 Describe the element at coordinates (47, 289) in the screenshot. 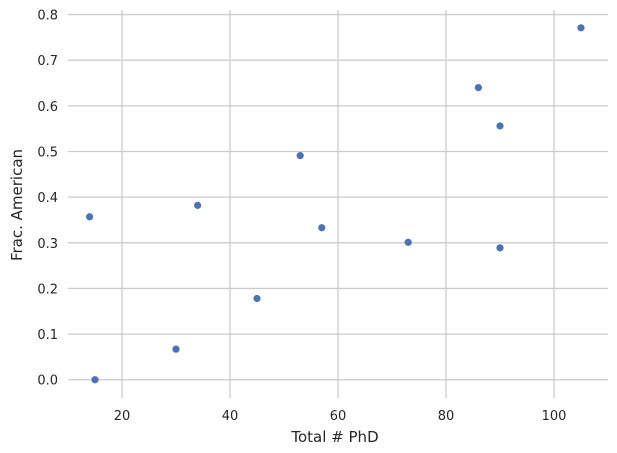

I see `y-tick-label: 0.2` at that location.